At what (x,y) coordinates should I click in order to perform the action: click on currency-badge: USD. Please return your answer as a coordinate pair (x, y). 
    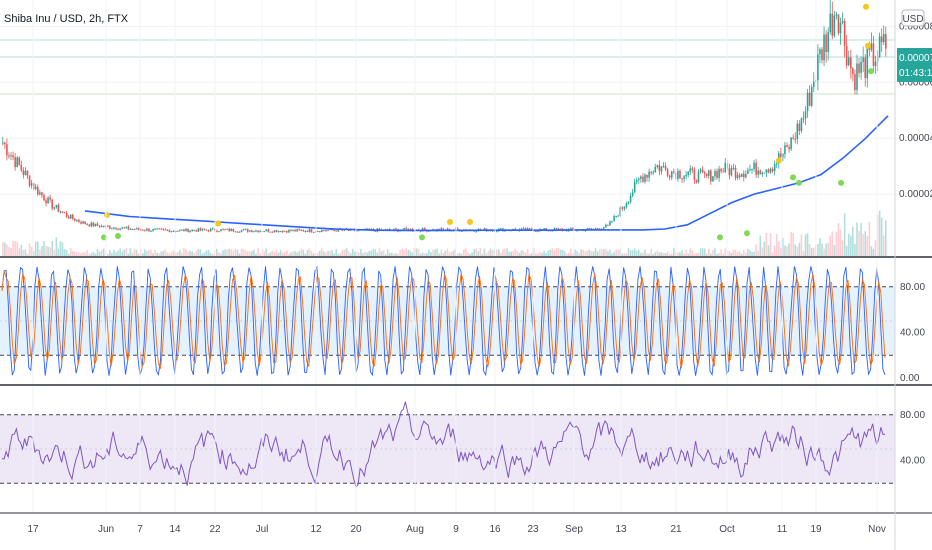
    Looking at the image, I should click on (913, 18).